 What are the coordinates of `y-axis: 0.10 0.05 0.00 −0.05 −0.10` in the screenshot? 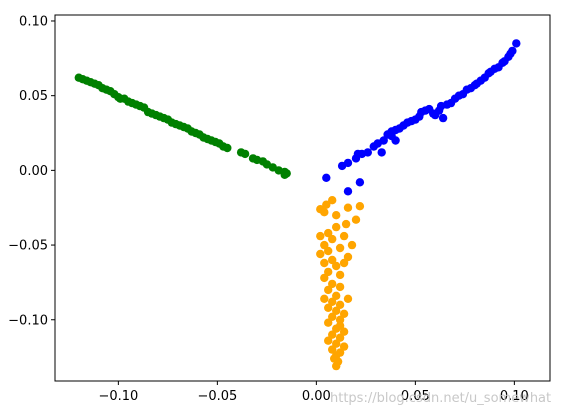 It's located at (31, 171).